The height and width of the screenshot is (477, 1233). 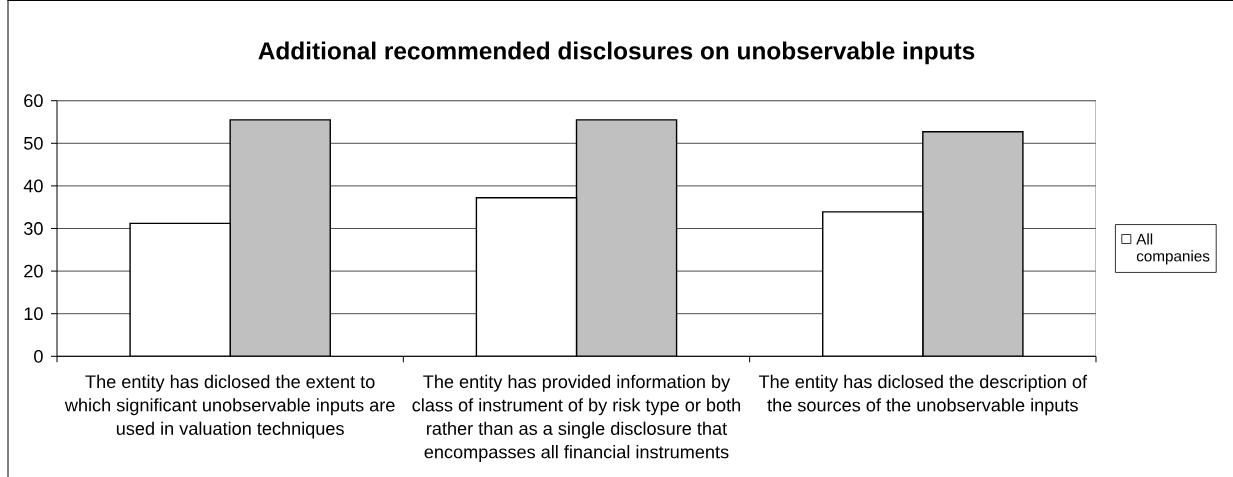 I want to click on x-tick-label: The entity has diclosed the description of the sources of the unobservable inputs, so click(x=923, y=395).